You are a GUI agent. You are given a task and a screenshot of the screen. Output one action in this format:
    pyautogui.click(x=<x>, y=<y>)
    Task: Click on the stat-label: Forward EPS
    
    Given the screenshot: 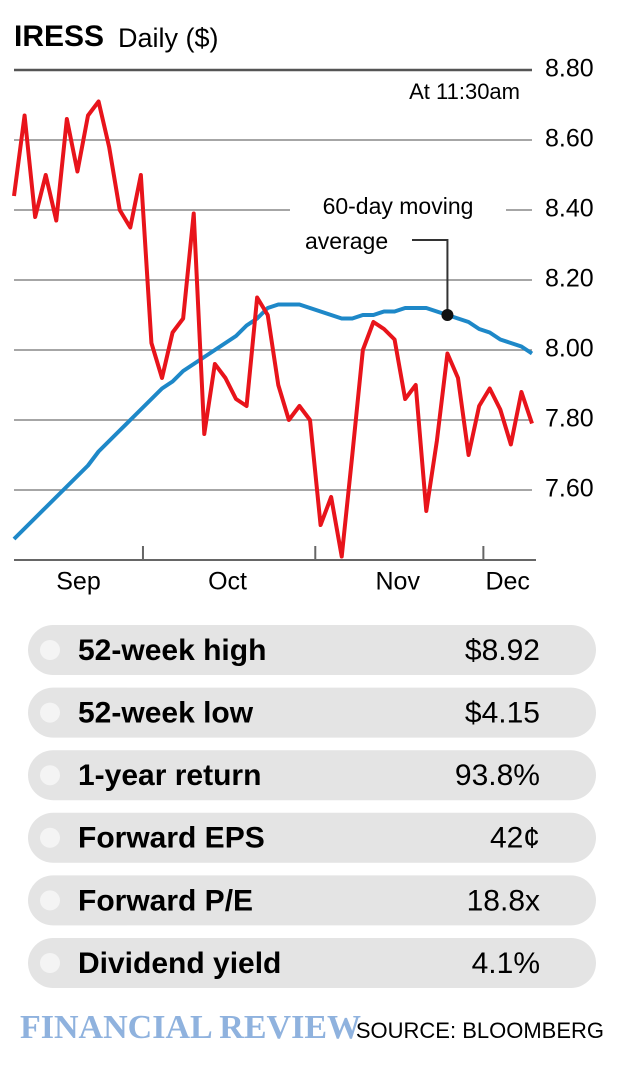 What is the action you would take?
    pyautogui.click(x=171, y=838)
    